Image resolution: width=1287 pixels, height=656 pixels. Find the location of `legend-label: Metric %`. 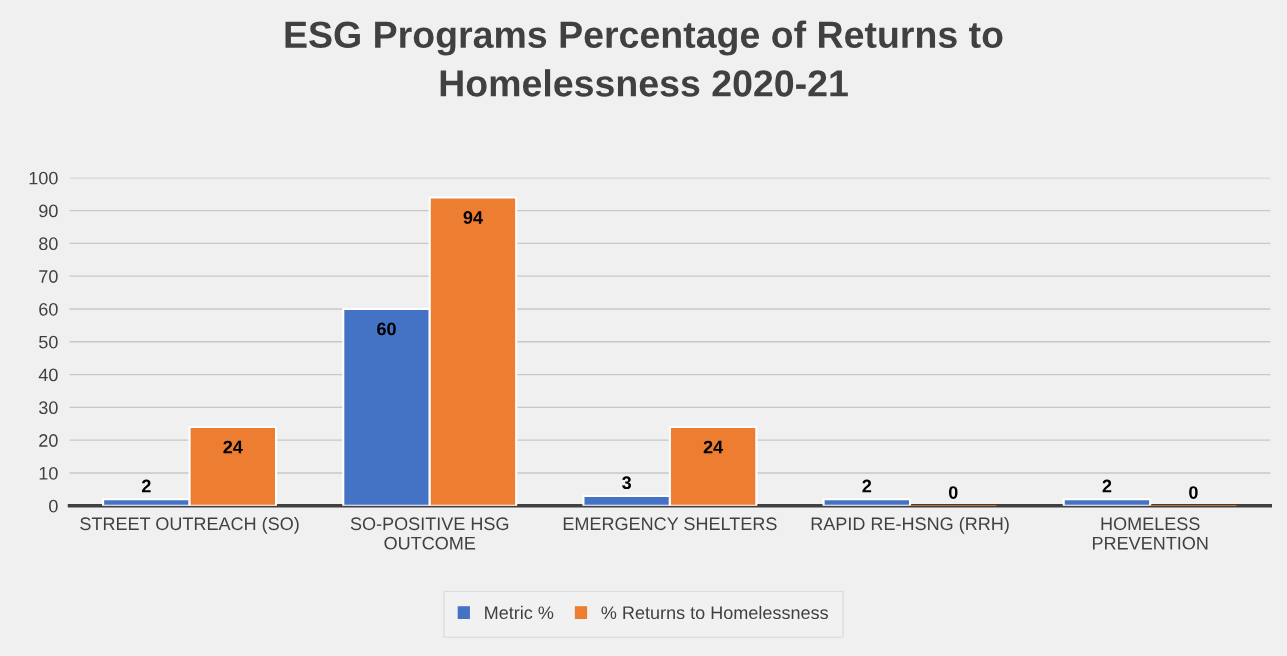

legend-label: Metric % is located at coordinates (519, 612).